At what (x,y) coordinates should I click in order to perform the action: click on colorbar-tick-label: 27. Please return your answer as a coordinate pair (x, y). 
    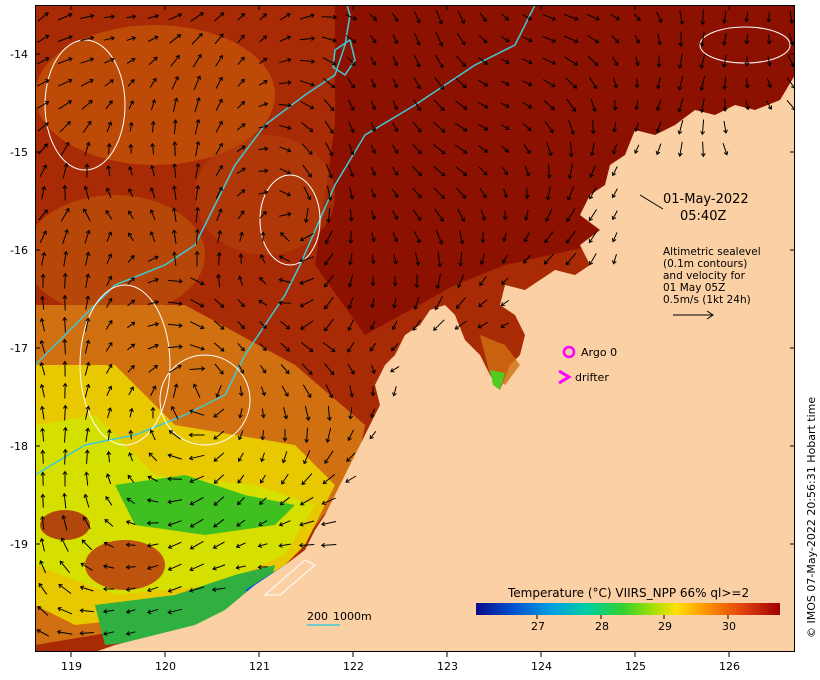
    Looking at the image, I should click on (538, 626).